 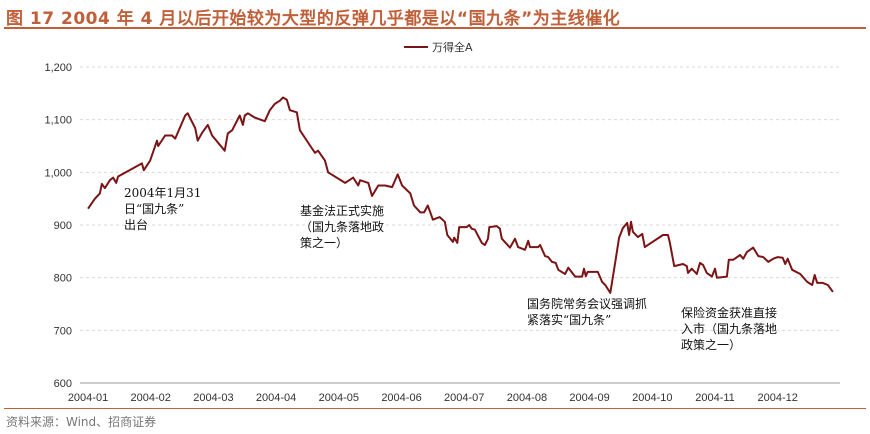 I want to click on x-tick-label: 2004-09, so click(x=589, y=398).